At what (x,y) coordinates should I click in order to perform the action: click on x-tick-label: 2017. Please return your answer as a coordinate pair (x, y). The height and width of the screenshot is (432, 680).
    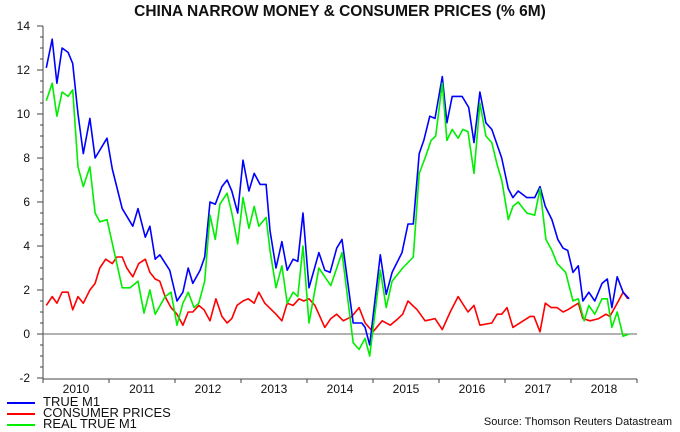
    Looking at the image, I should click on (538, 389).